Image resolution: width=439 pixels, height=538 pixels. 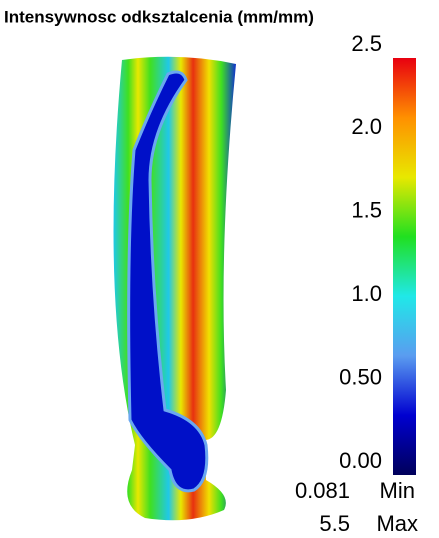 I want to click on colorbar-tick-label: 1.5, so click(x=366, y=210).